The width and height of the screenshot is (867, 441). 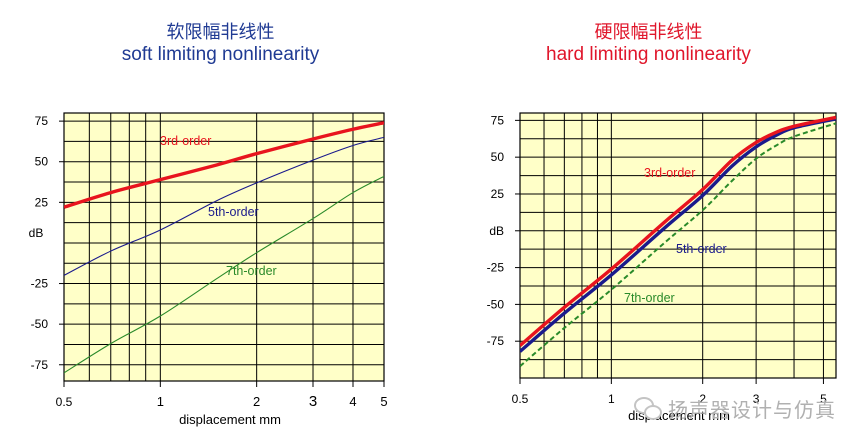 I want to click on series-line-3rd-order, so click(x=224, y=165).